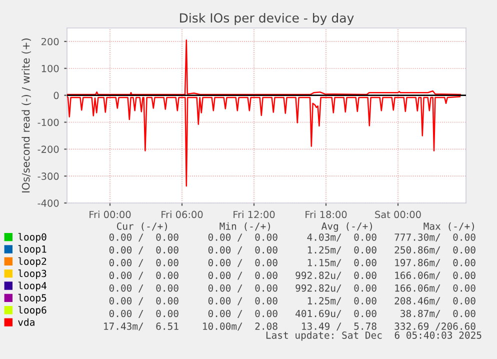 Image resolution: width=497 pixels, height=359 pixels. What do you see at coordinates (398, 214) in the screenshot?
I see `x-tick-label: Sat 00:00` at bounding box center [398, 214].